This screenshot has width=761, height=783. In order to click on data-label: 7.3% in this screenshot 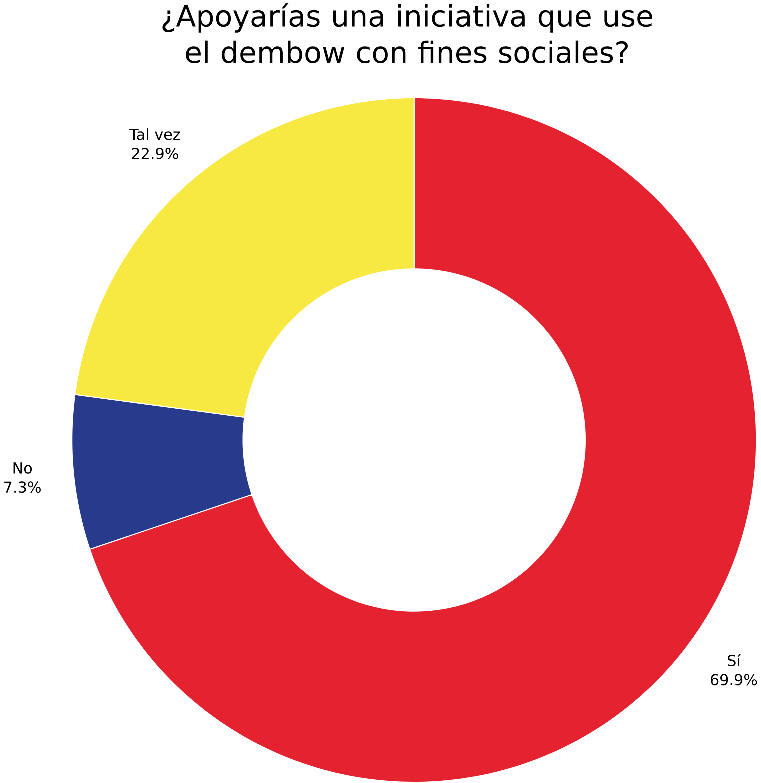, I will do `click(22, 488)`.